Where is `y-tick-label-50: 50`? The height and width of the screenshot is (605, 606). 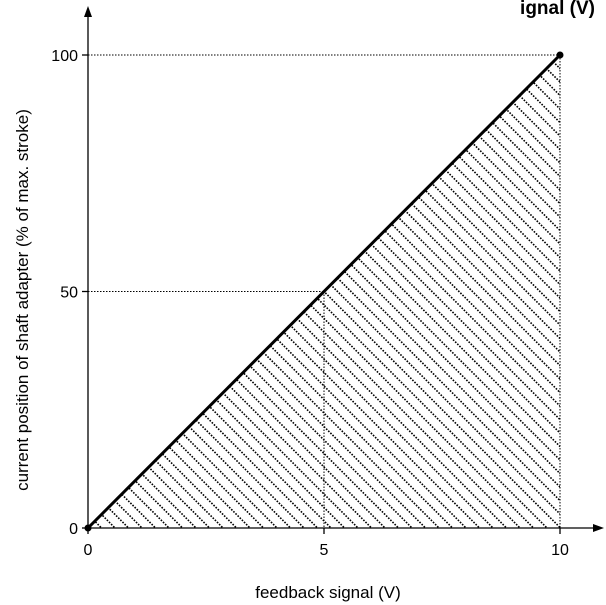 y-tick-label-50: 50 is located at coordinates (69, 293).